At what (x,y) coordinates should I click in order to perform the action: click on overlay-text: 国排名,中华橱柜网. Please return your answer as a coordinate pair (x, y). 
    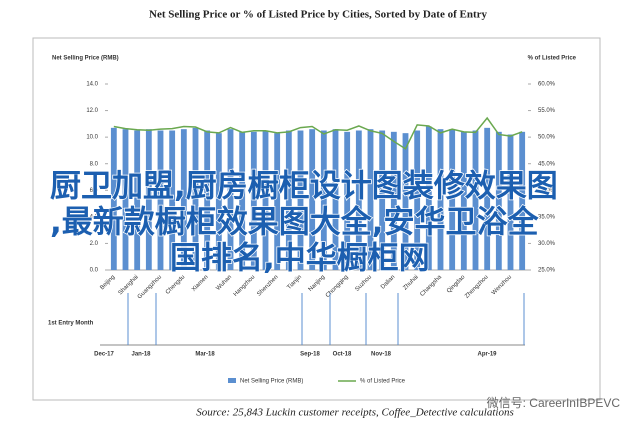
    Looking at the image, I should click on (300, 259).